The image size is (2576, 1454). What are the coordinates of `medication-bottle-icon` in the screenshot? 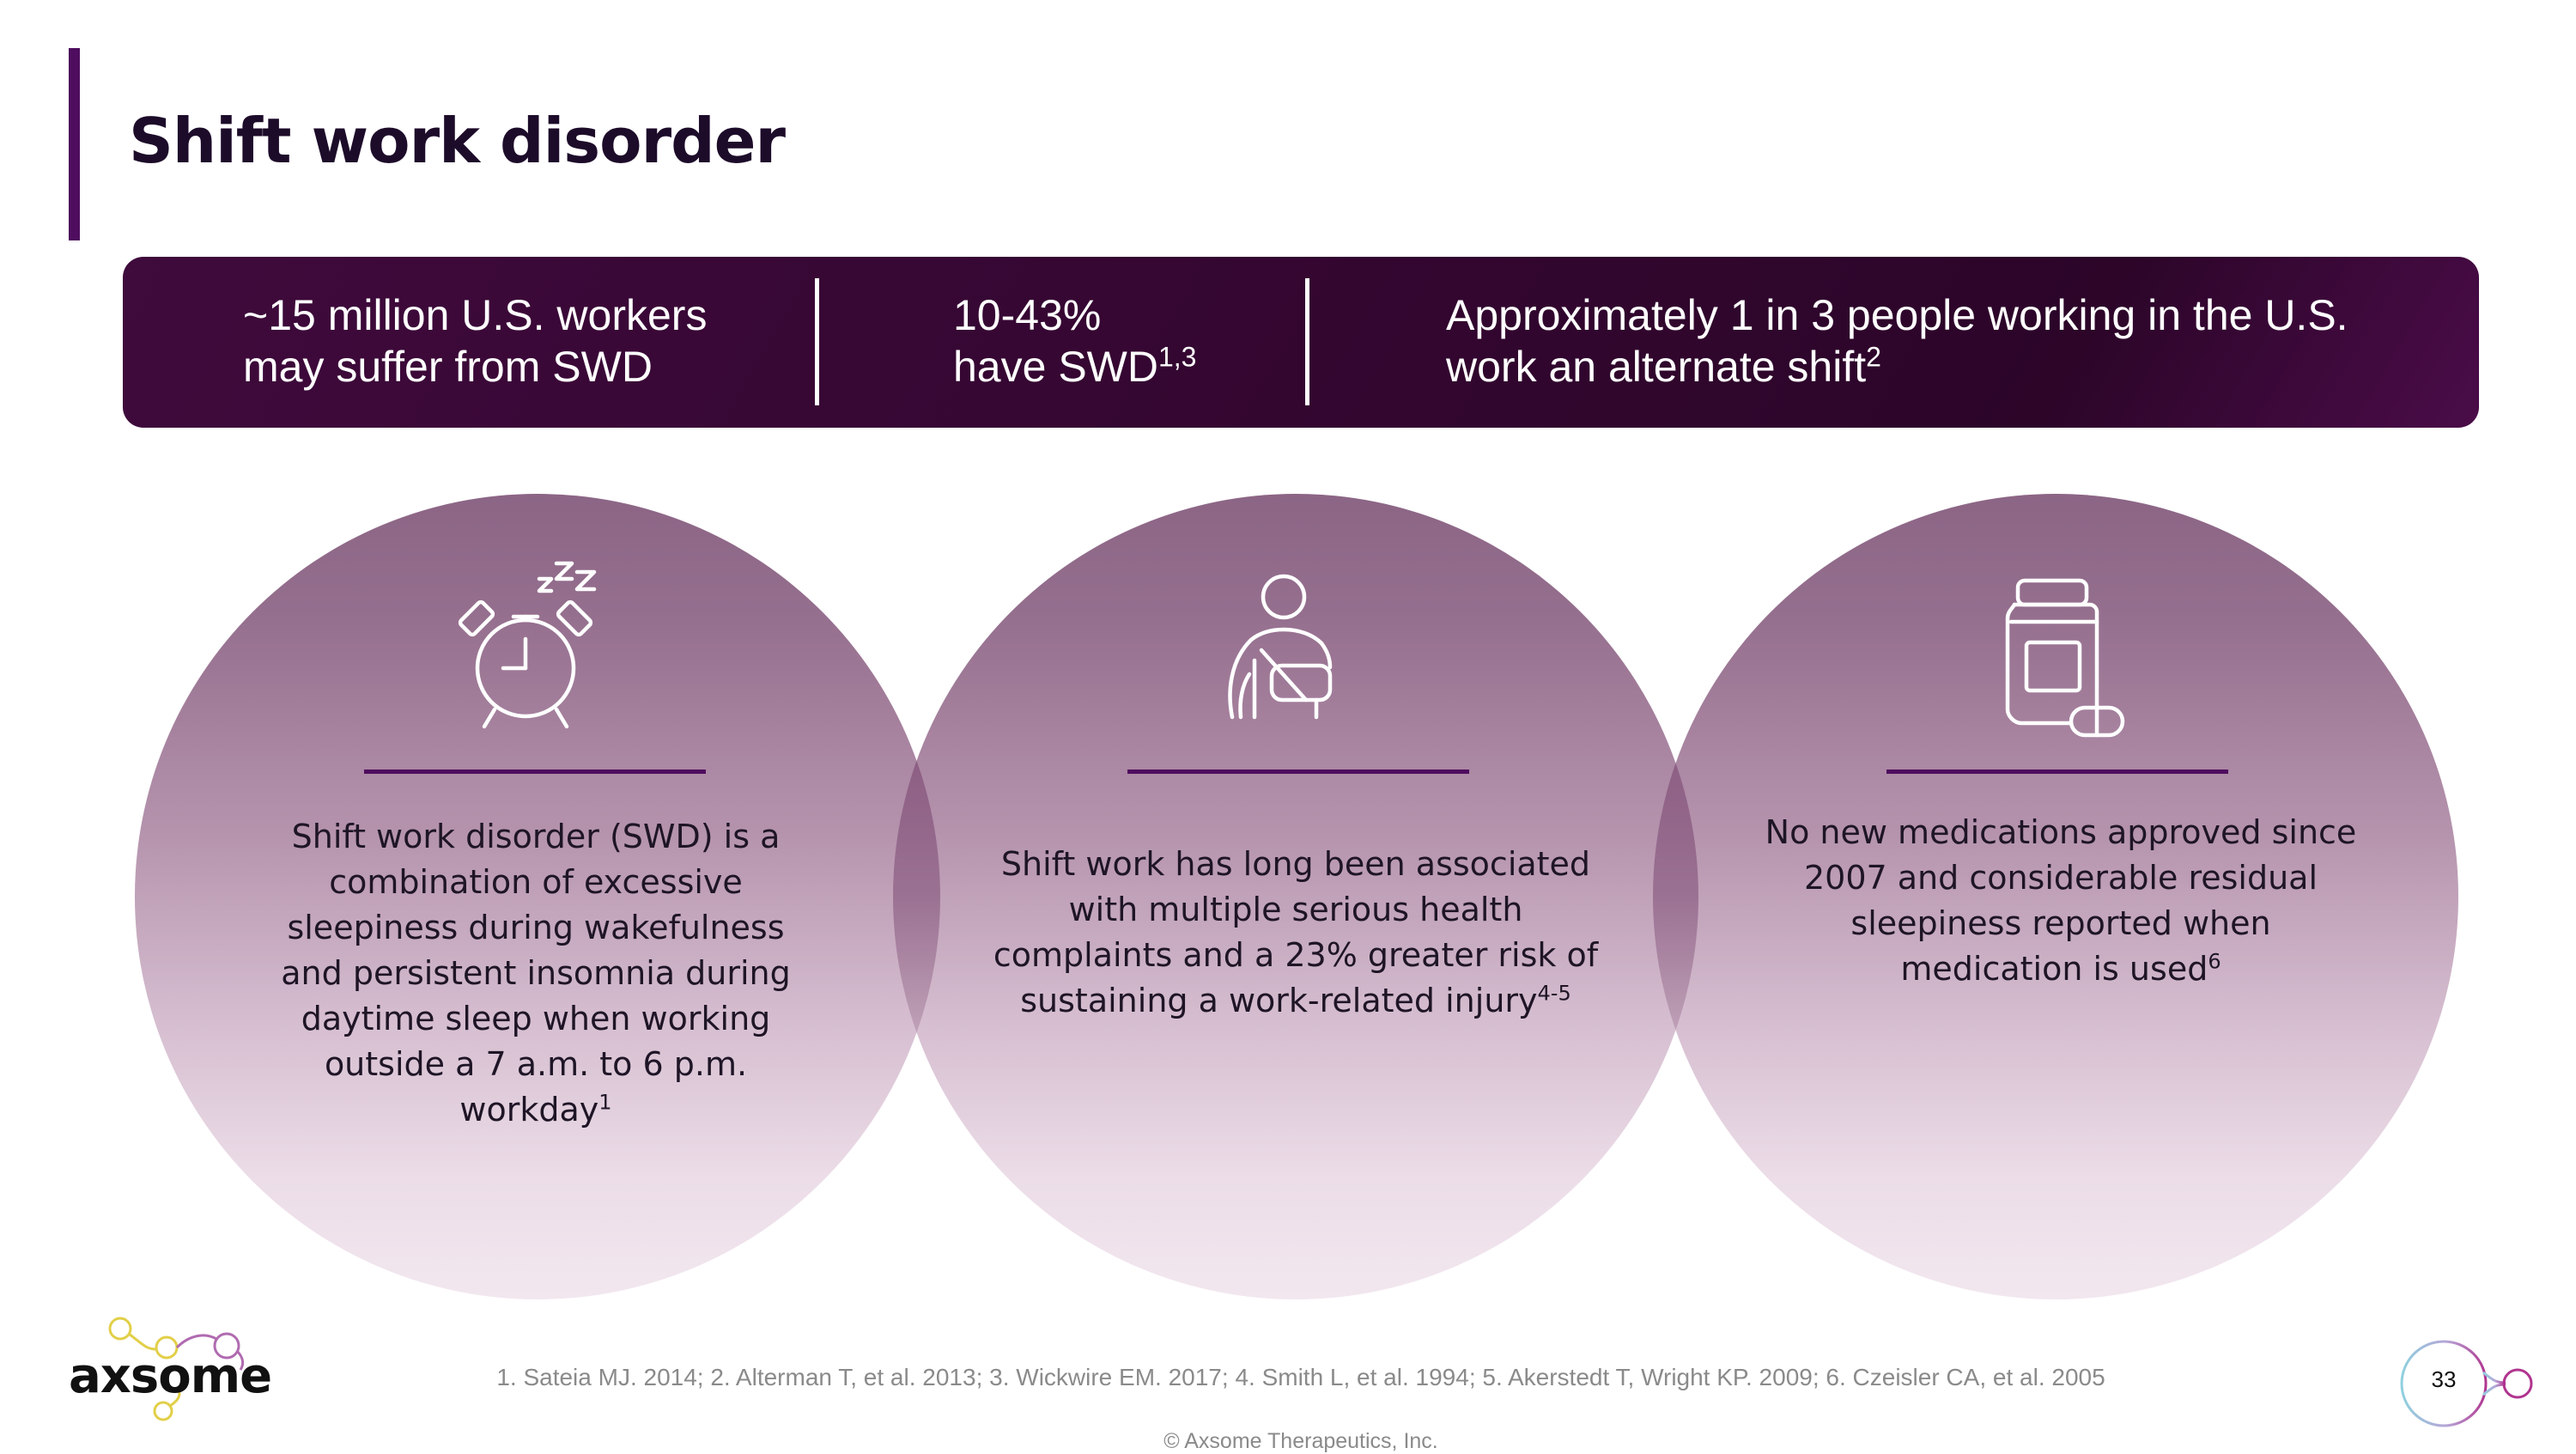 It's located at (2060, 664).